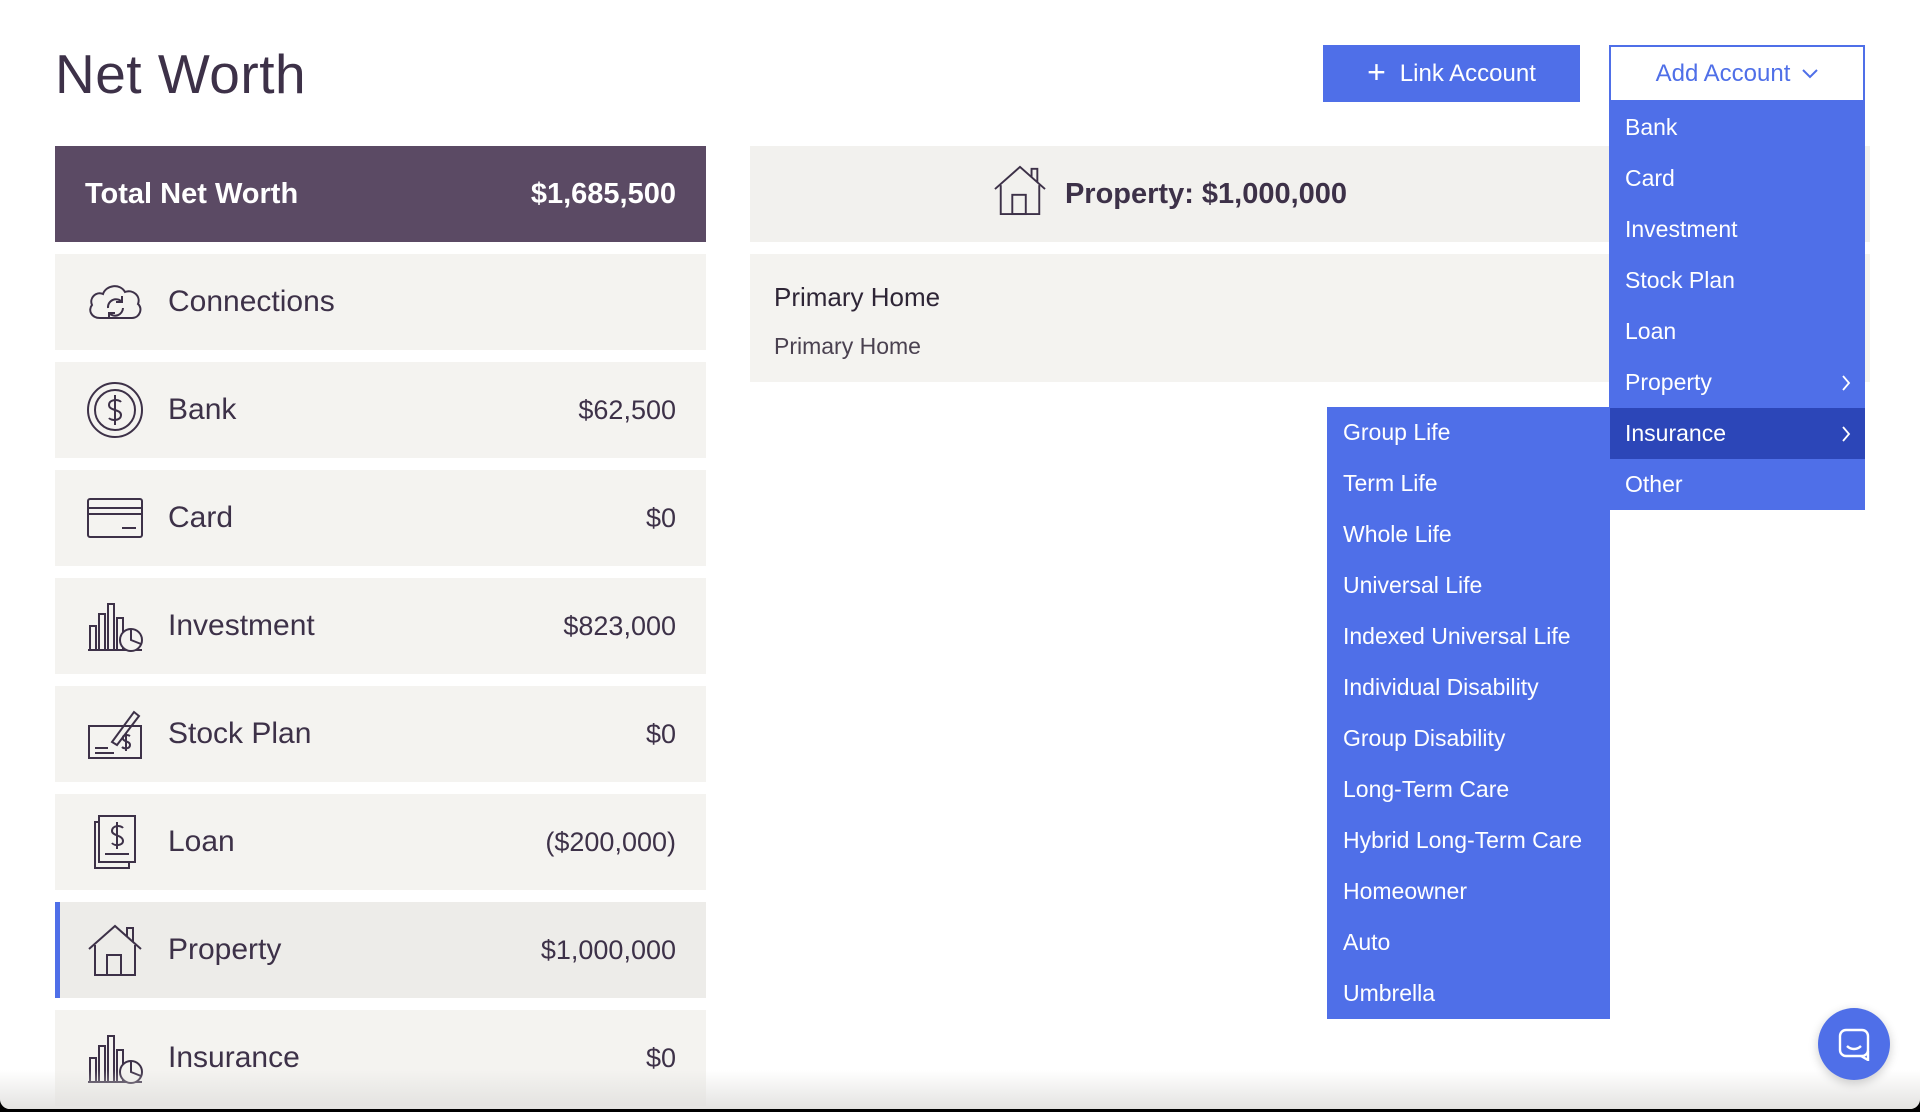 The width and height of the screenshot is (1920, 1112). Describe the element at coordinates (1424, 738) in the screenshot. I see `submenu-item-group-disability: Group Disability` at that location.